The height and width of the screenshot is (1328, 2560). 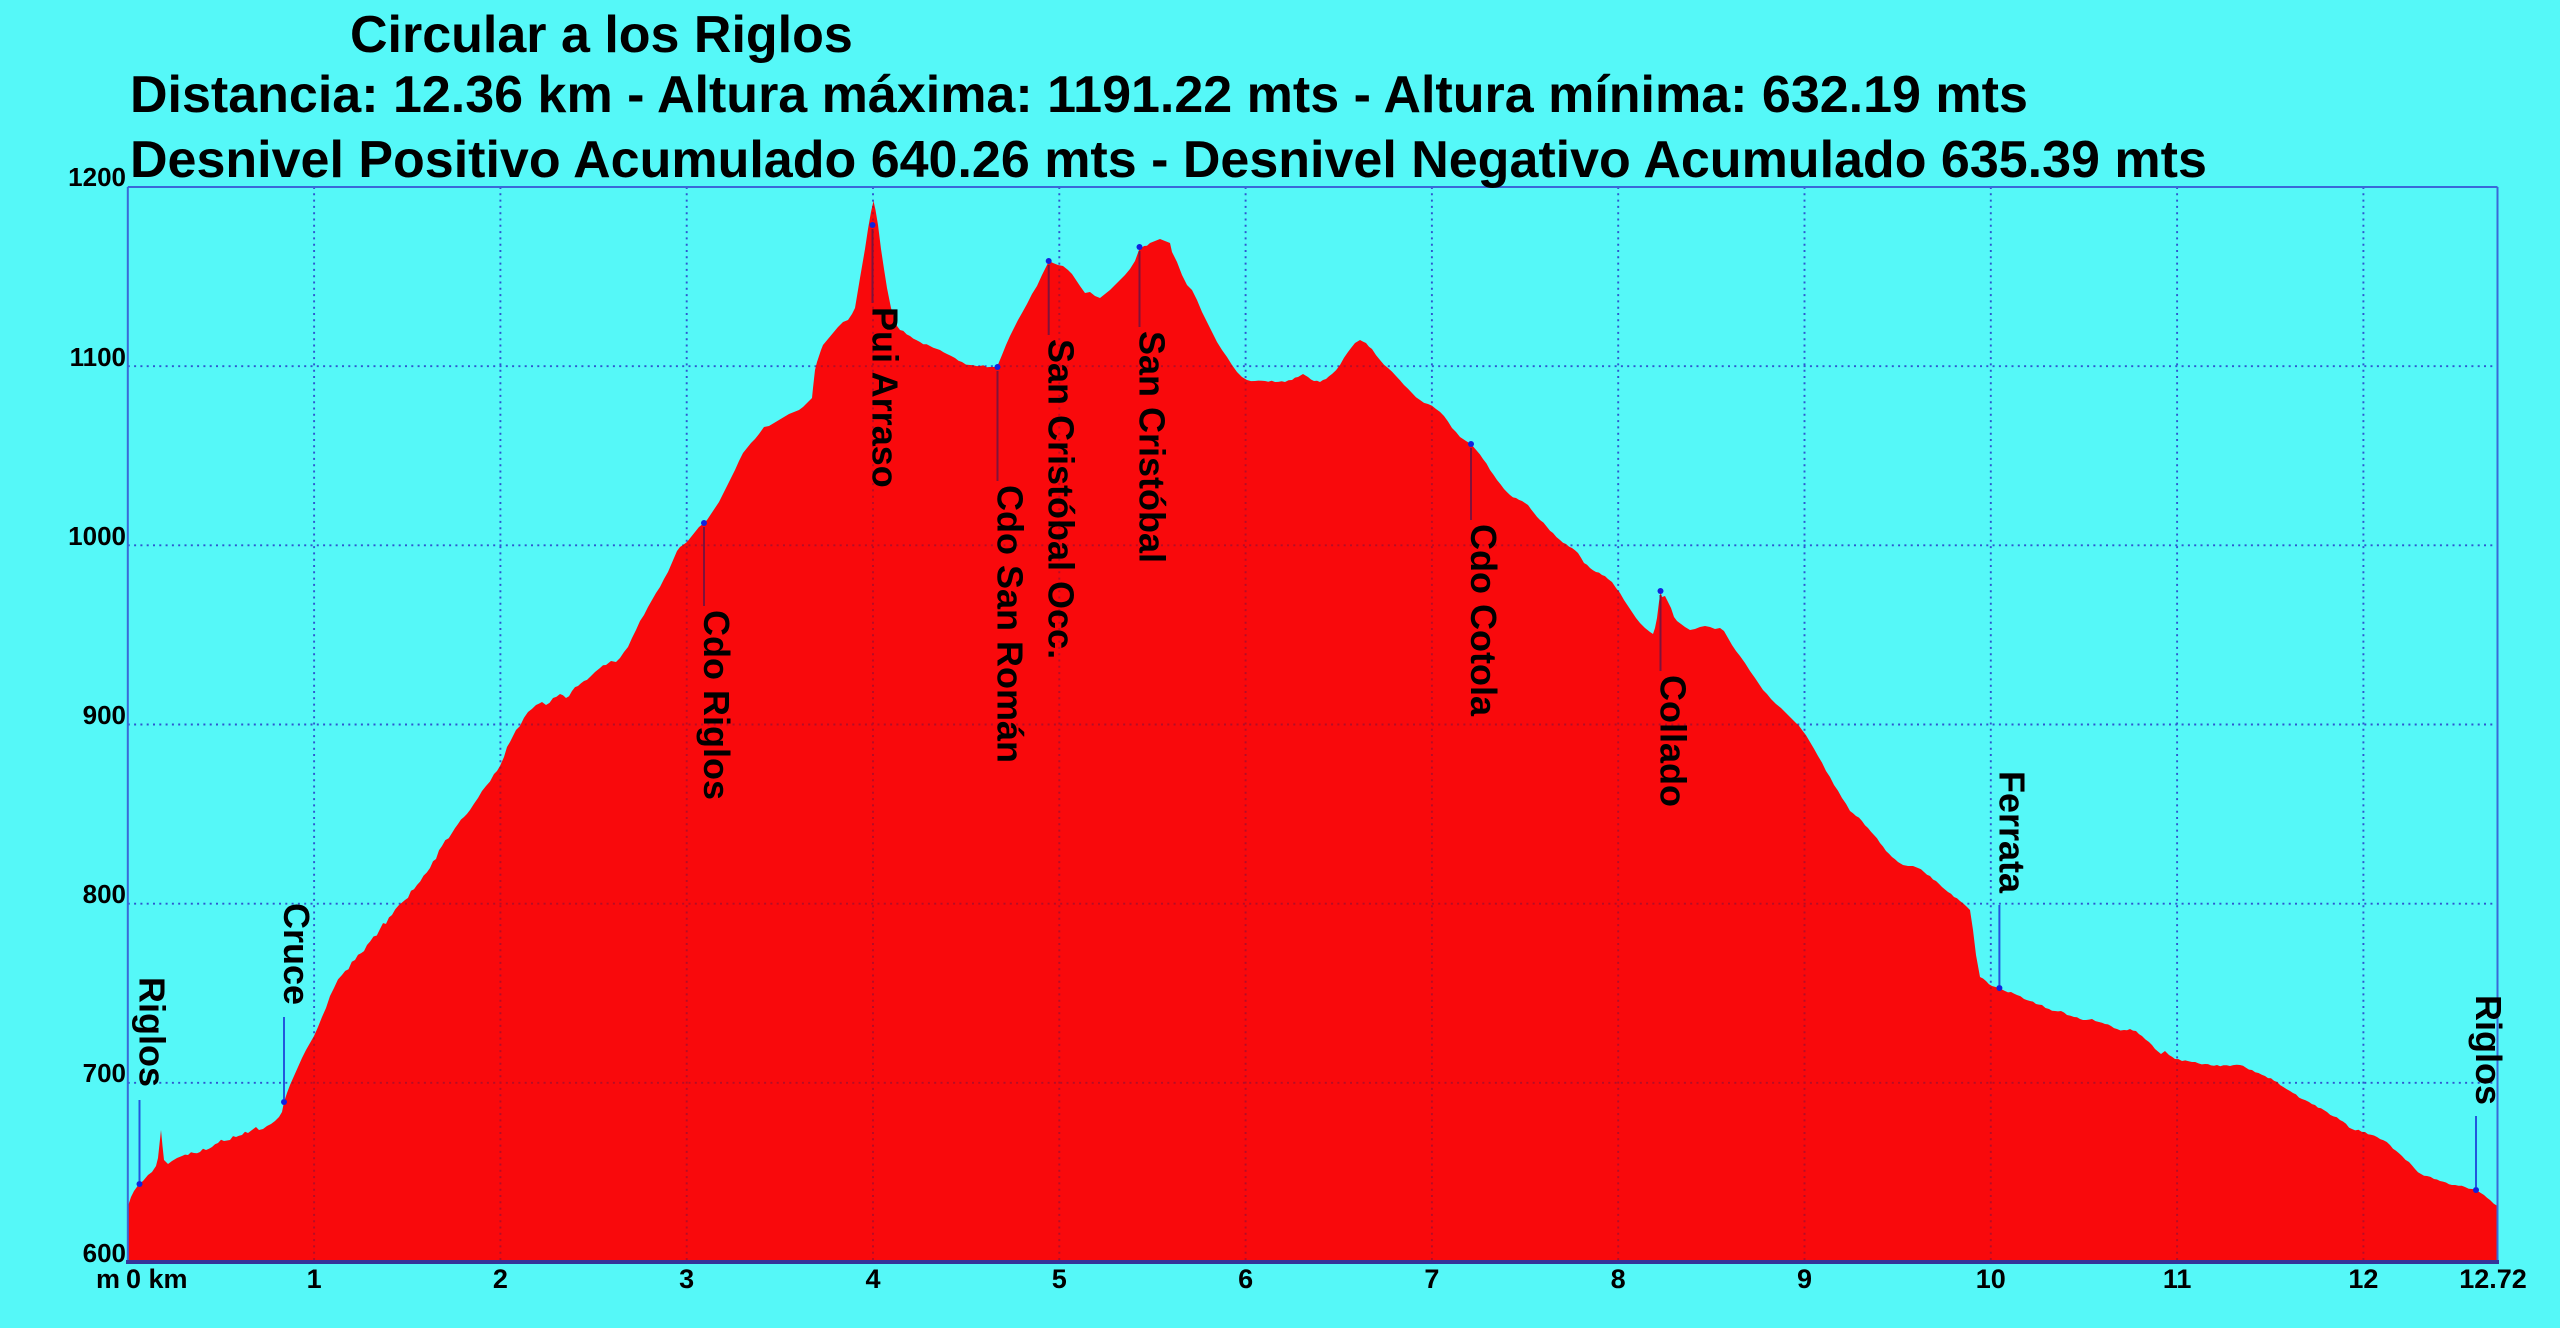 What do you see at coordinates (1991, 1279) in the screenshot?
I see `svg-text: 10` at bounding box center [1991, 1279].